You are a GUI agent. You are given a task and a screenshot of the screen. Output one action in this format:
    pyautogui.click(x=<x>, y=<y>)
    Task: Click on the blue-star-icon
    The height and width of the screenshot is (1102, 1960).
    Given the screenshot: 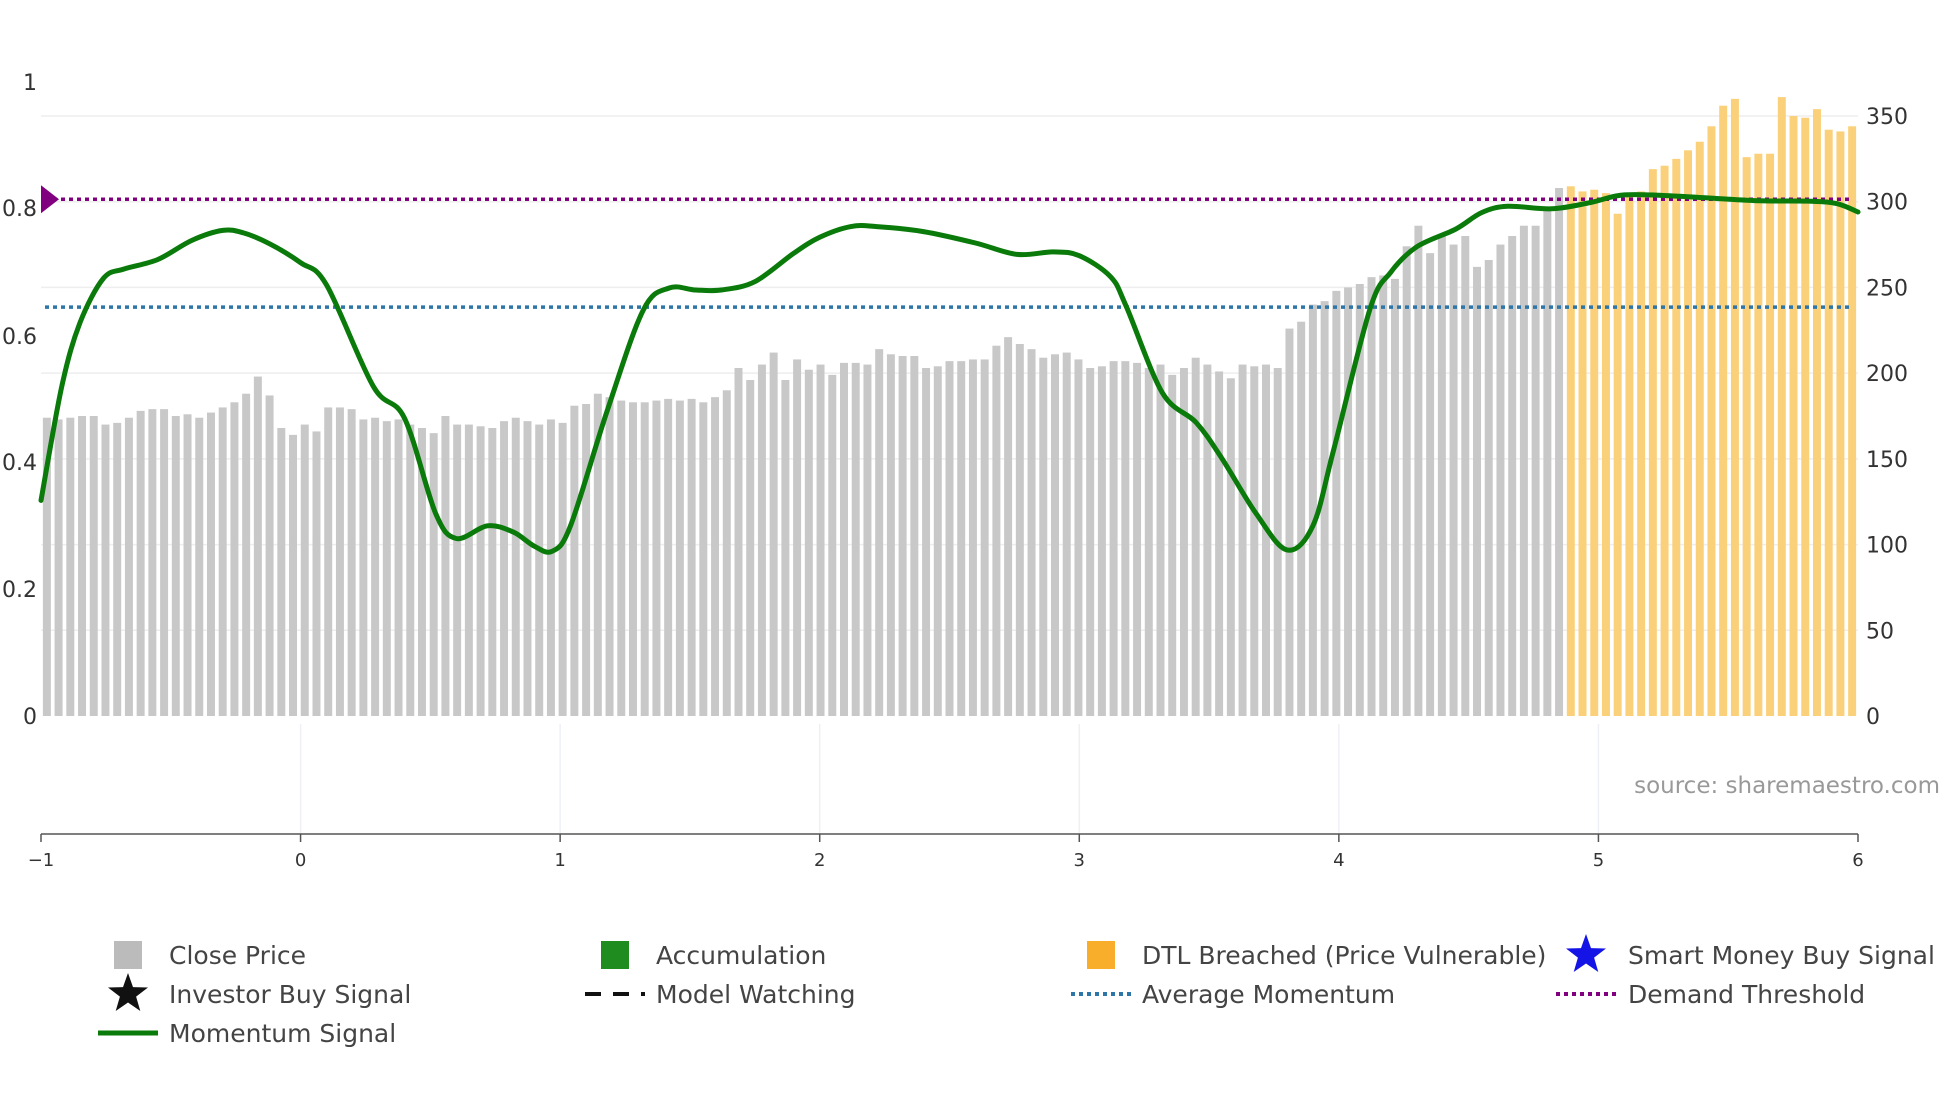 What is the action you would take?
    pyautogui.click(x=1586, y=953)
    